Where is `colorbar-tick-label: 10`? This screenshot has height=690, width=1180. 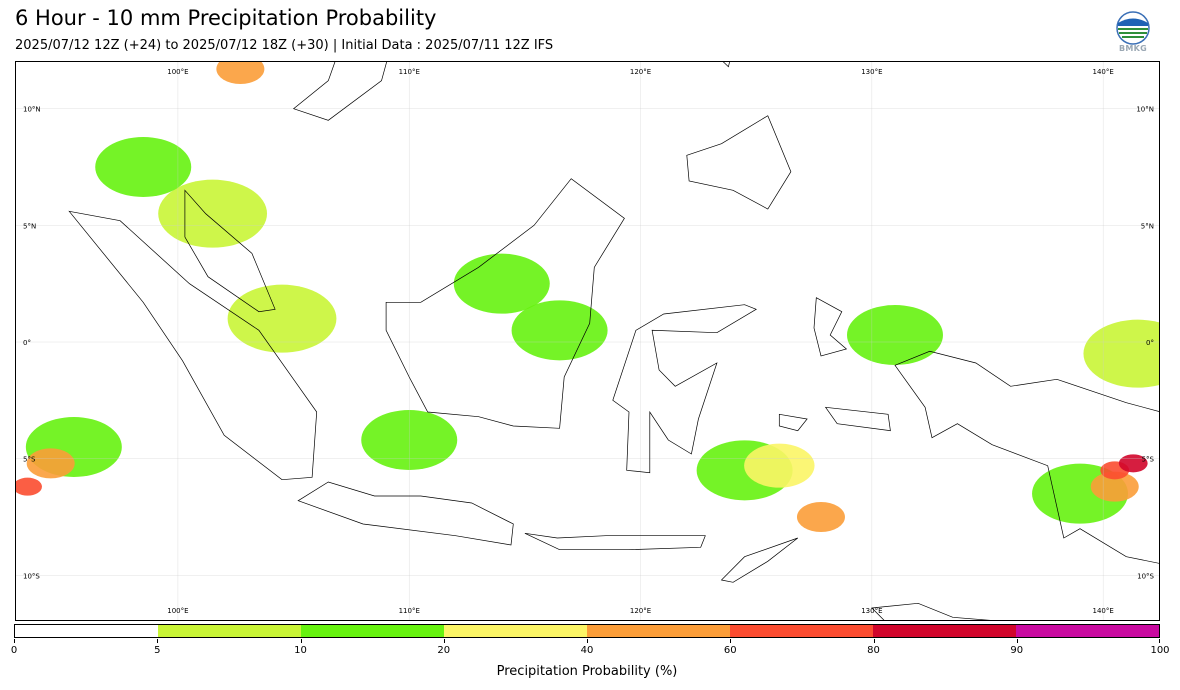
colorbar-tick-label: 10 is located at coordinates (300, 650).